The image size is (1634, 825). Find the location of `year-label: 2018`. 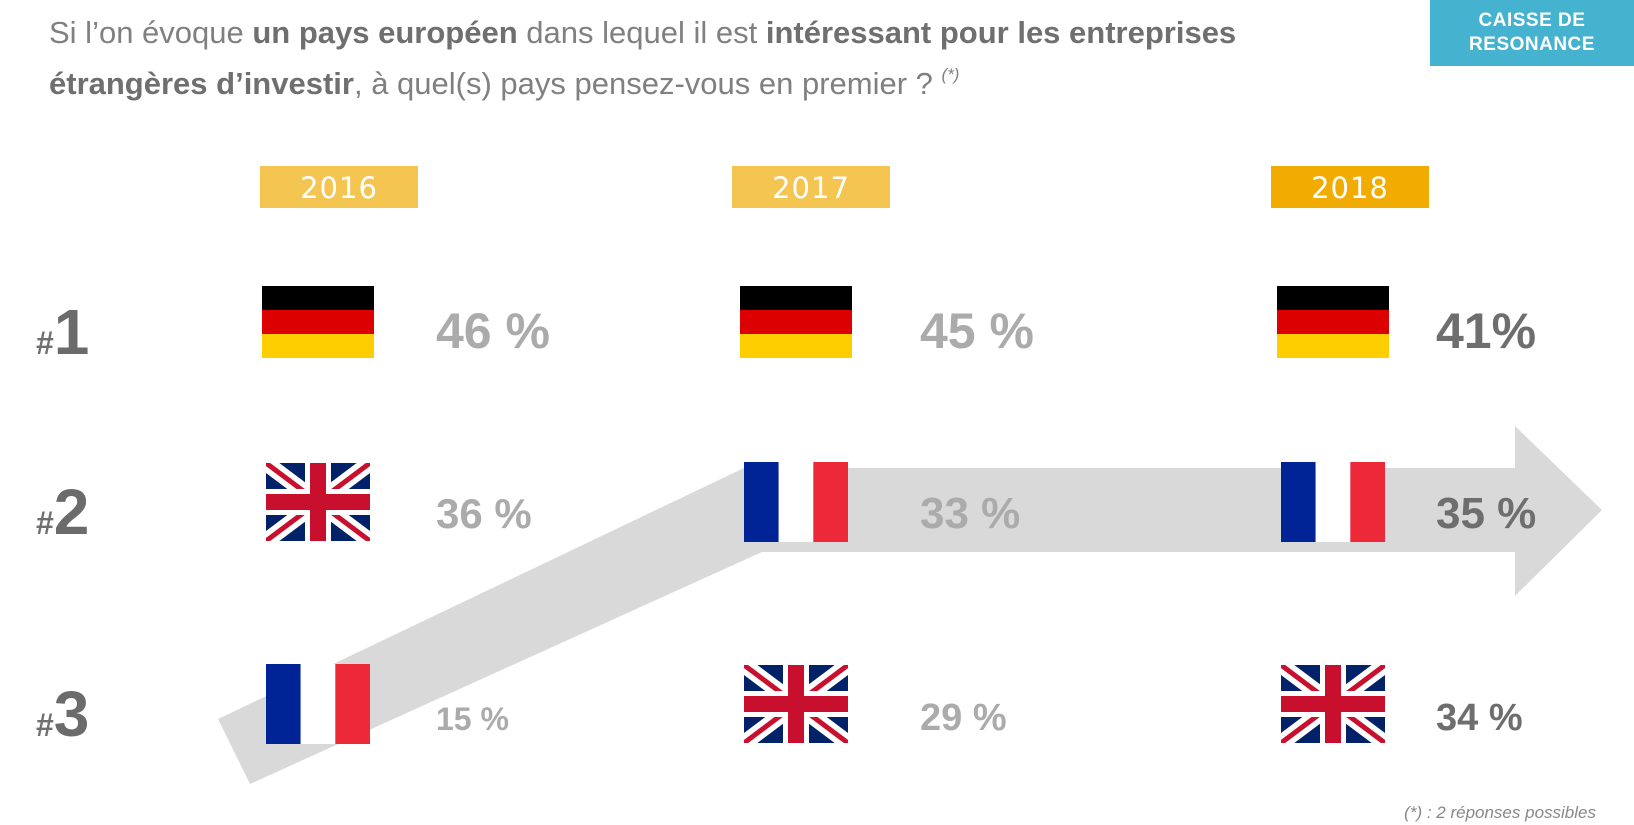

year-label: 2018 is located at coordinates (1350, 188).